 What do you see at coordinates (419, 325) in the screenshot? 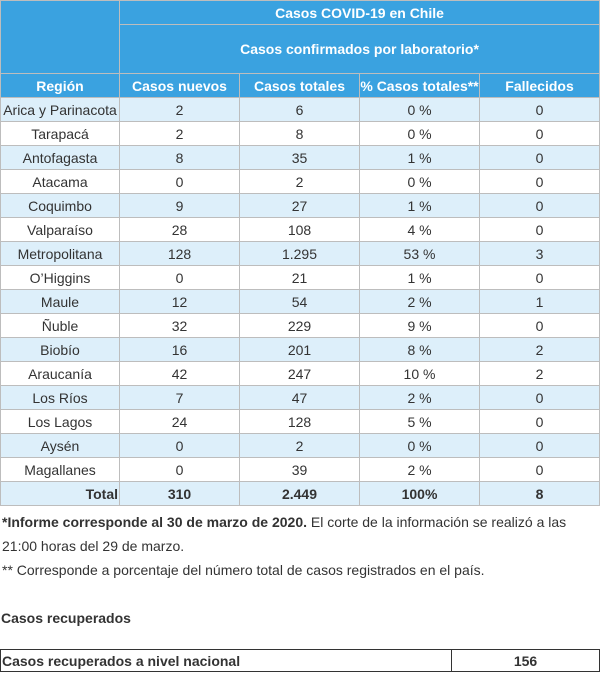
I see `percent-cell: 9 %` at bounding box center [419, 325].